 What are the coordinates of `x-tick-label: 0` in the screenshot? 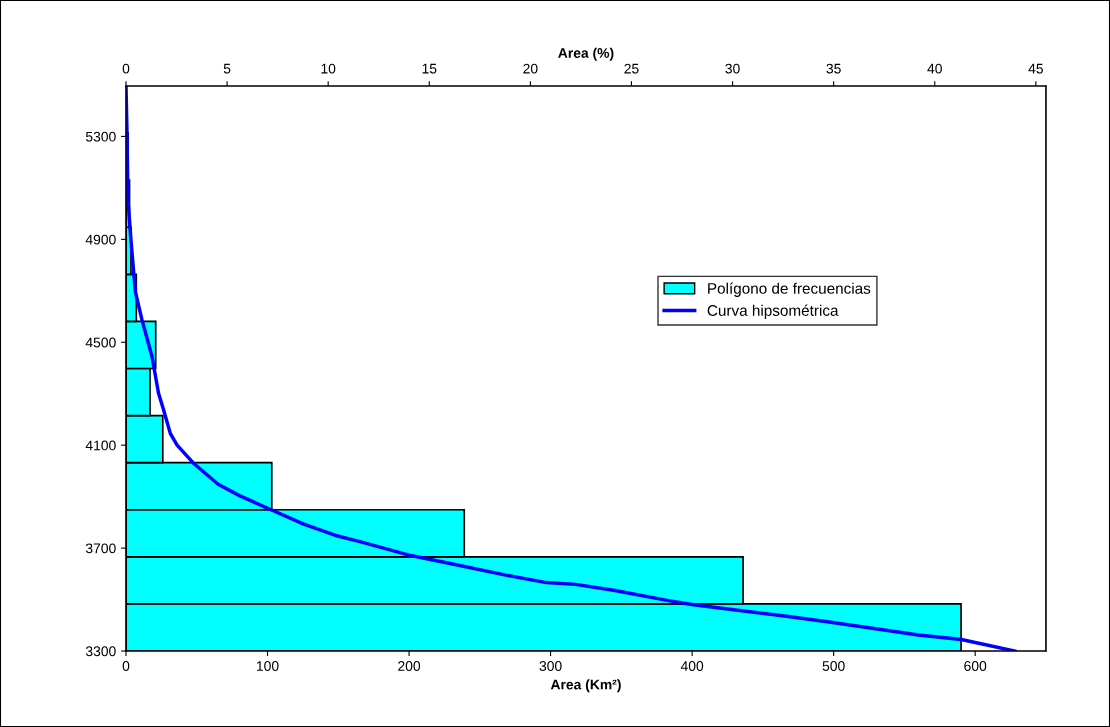 It's located at (126, 666).